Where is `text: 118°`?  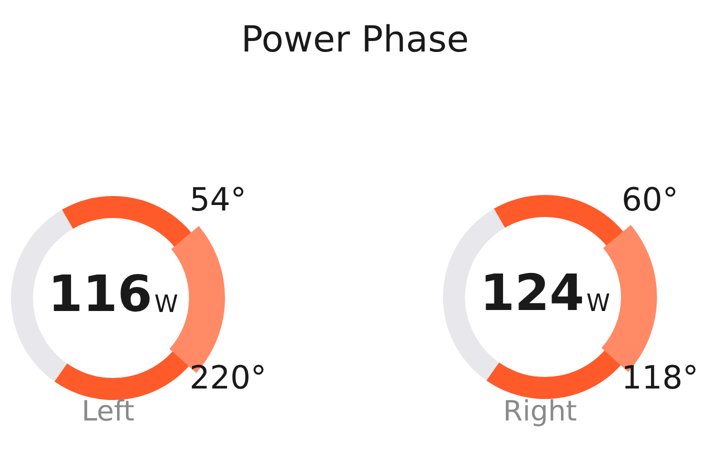 text: 118° is located at coordinates (660, 377).